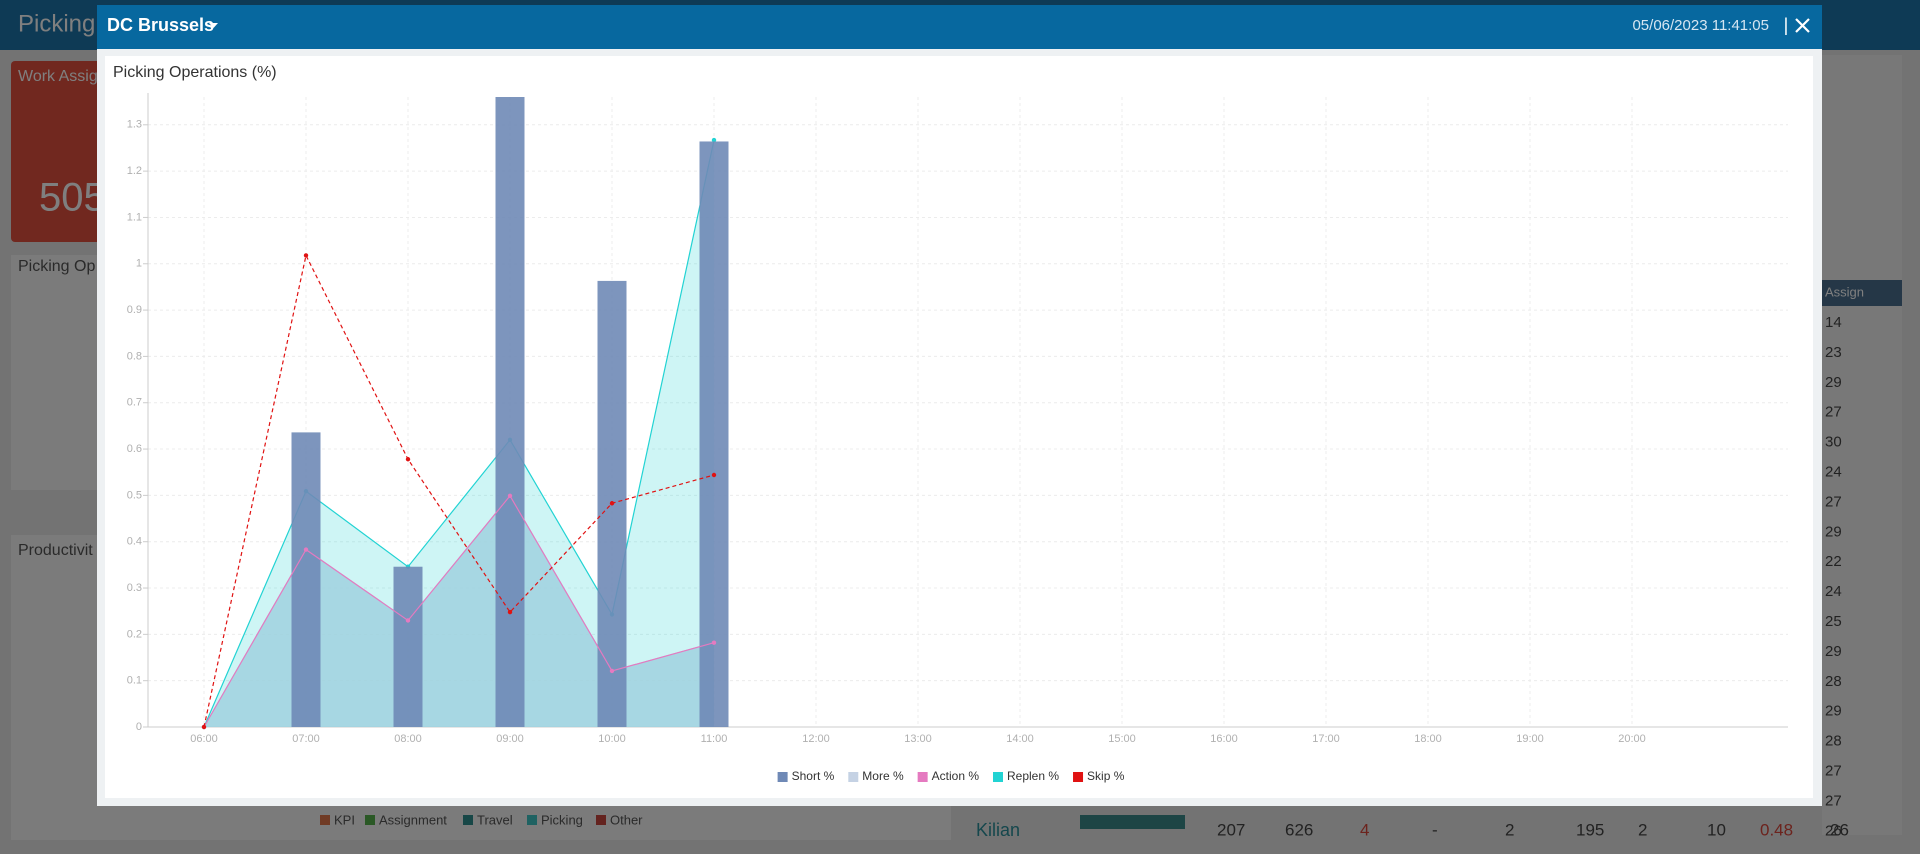 This screenshot has height=854, width=1920. I want to click on y-tick-label: 0.7, so click(134, 403).